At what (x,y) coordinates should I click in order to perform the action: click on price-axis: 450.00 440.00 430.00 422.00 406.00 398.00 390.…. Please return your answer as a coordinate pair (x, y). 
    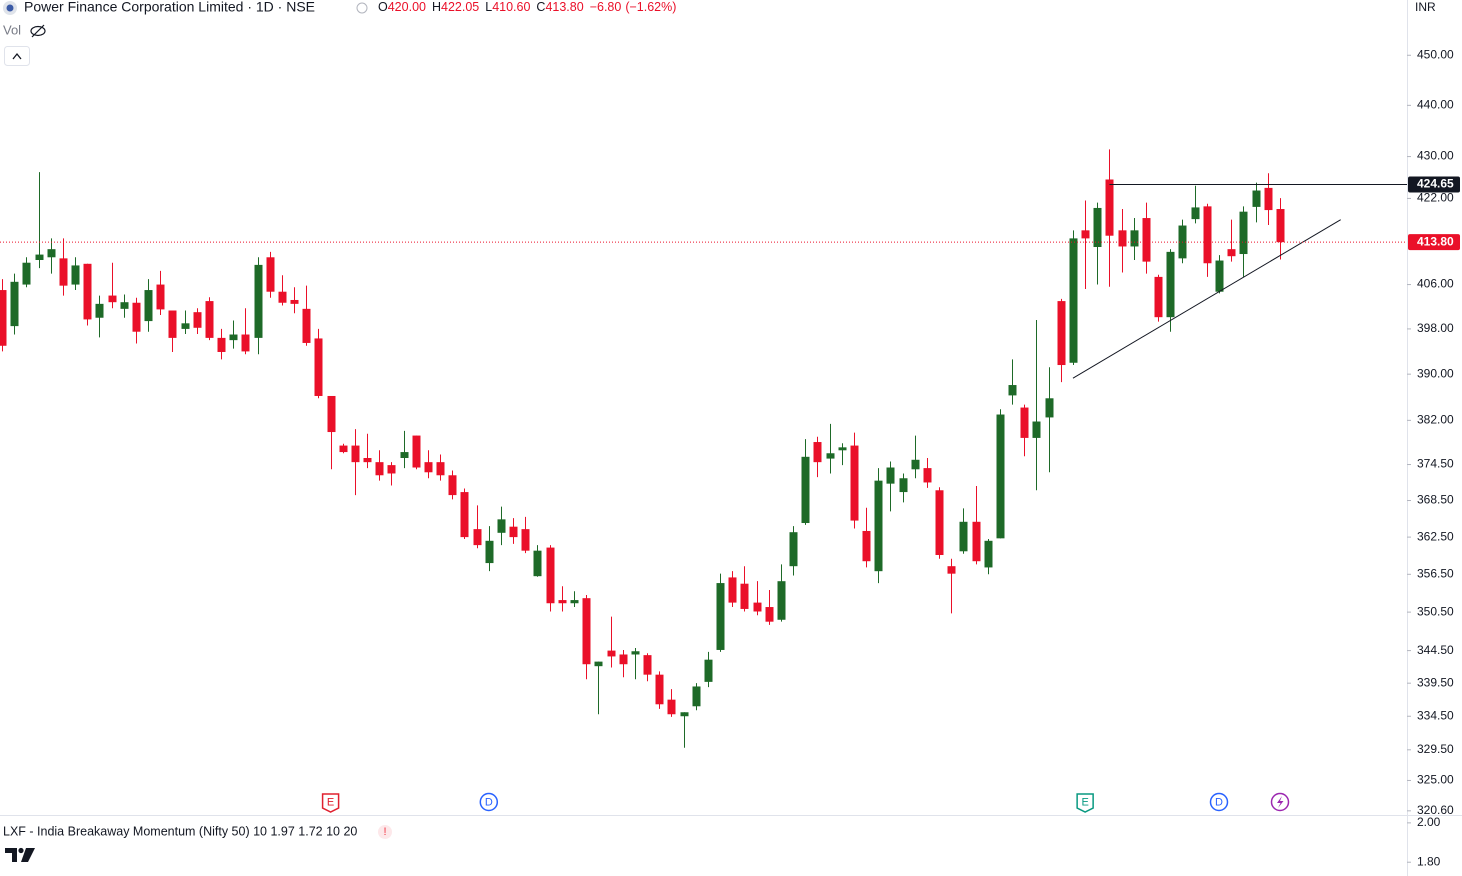
    Looking at the image, I should click on (1430, 457).